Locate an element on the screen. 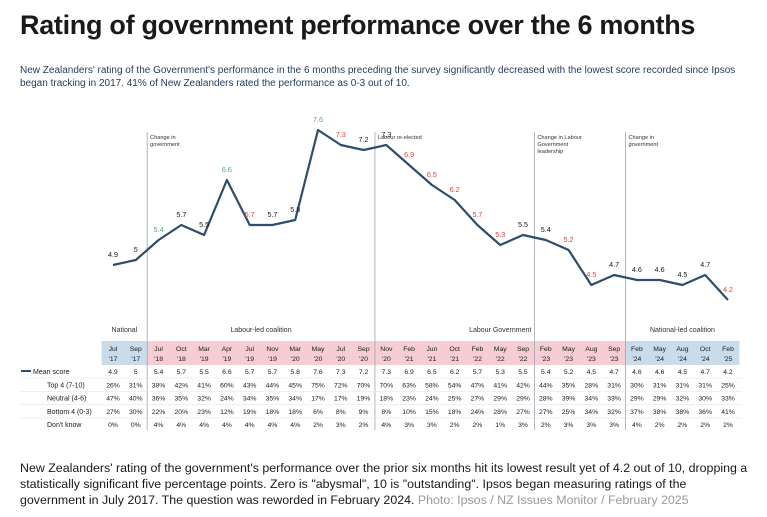 The height and width of the screenshot is (517, 767). table-cell: 7.3 is located at coordinates (341, 372).